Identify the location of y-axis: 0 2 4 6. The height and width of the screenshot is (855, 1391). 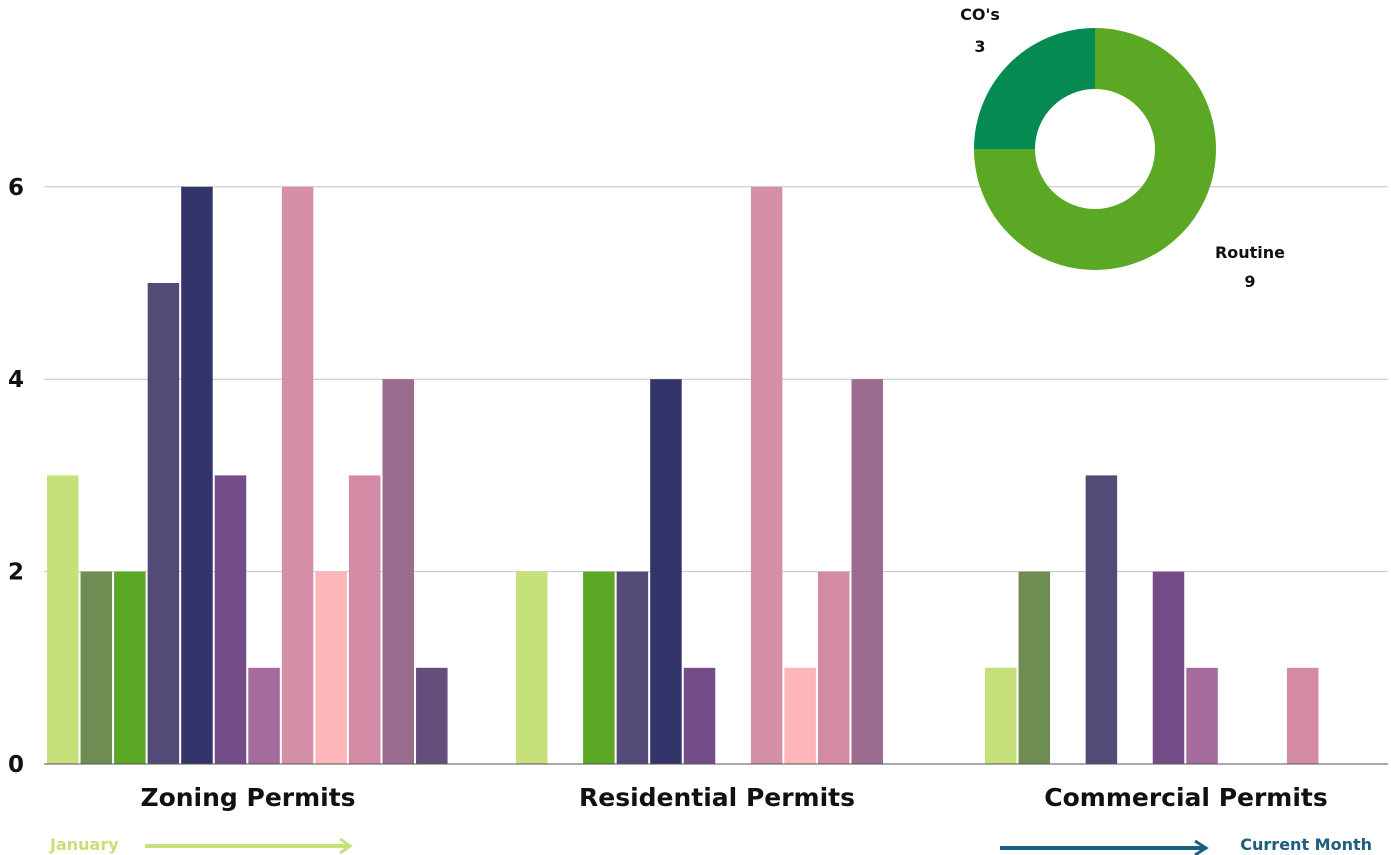
(16, 476).